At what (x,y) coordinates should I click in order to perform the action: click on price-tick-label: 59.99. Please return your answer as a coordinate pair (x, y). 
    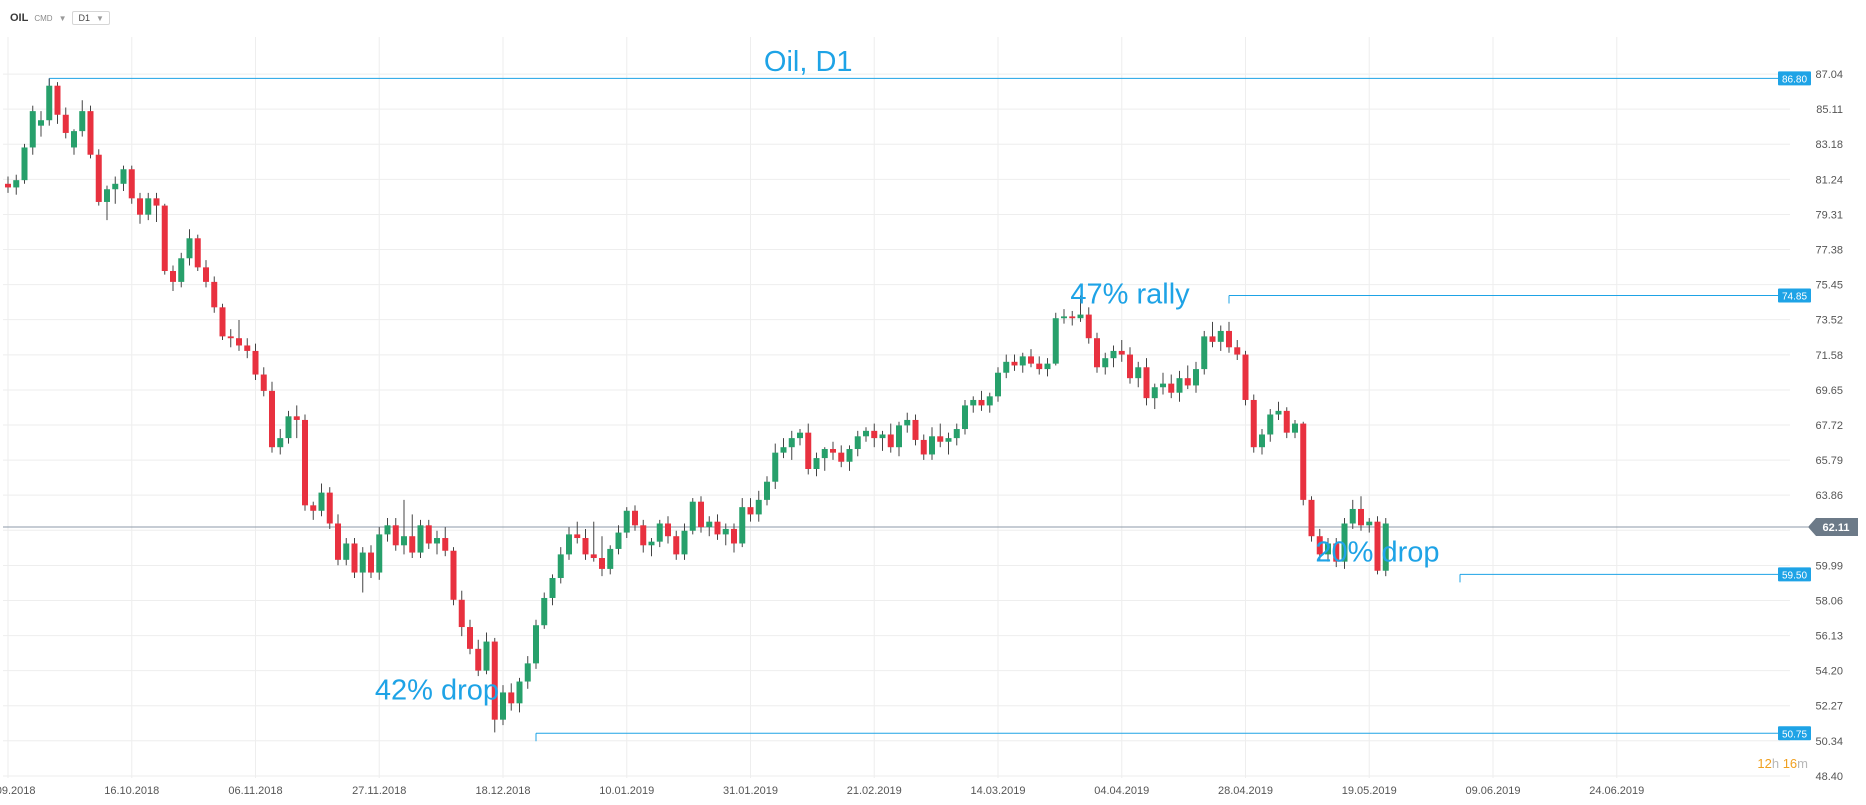
    Looking at the image, I should click on (1829, 566).